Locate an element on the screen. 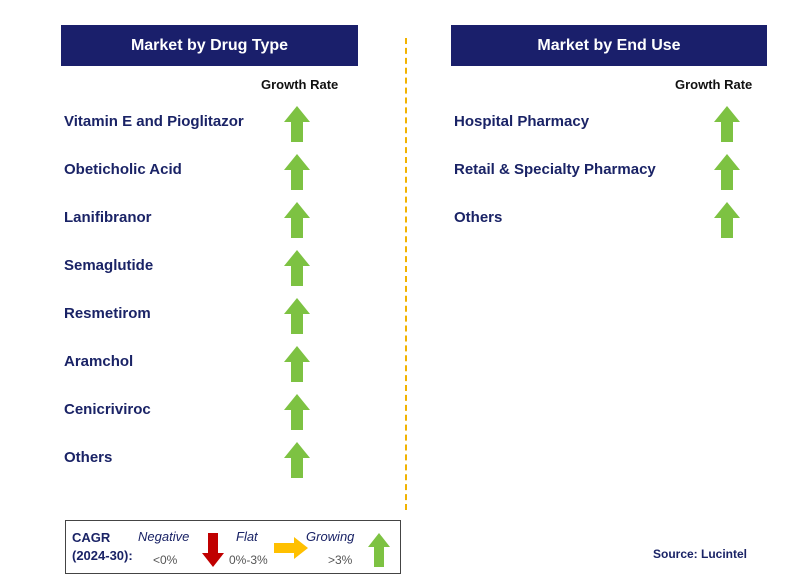 The width and height of the screenshot is (800, 583). drug-type-header: Market by Drug Type is located at coordinates (209, 45).